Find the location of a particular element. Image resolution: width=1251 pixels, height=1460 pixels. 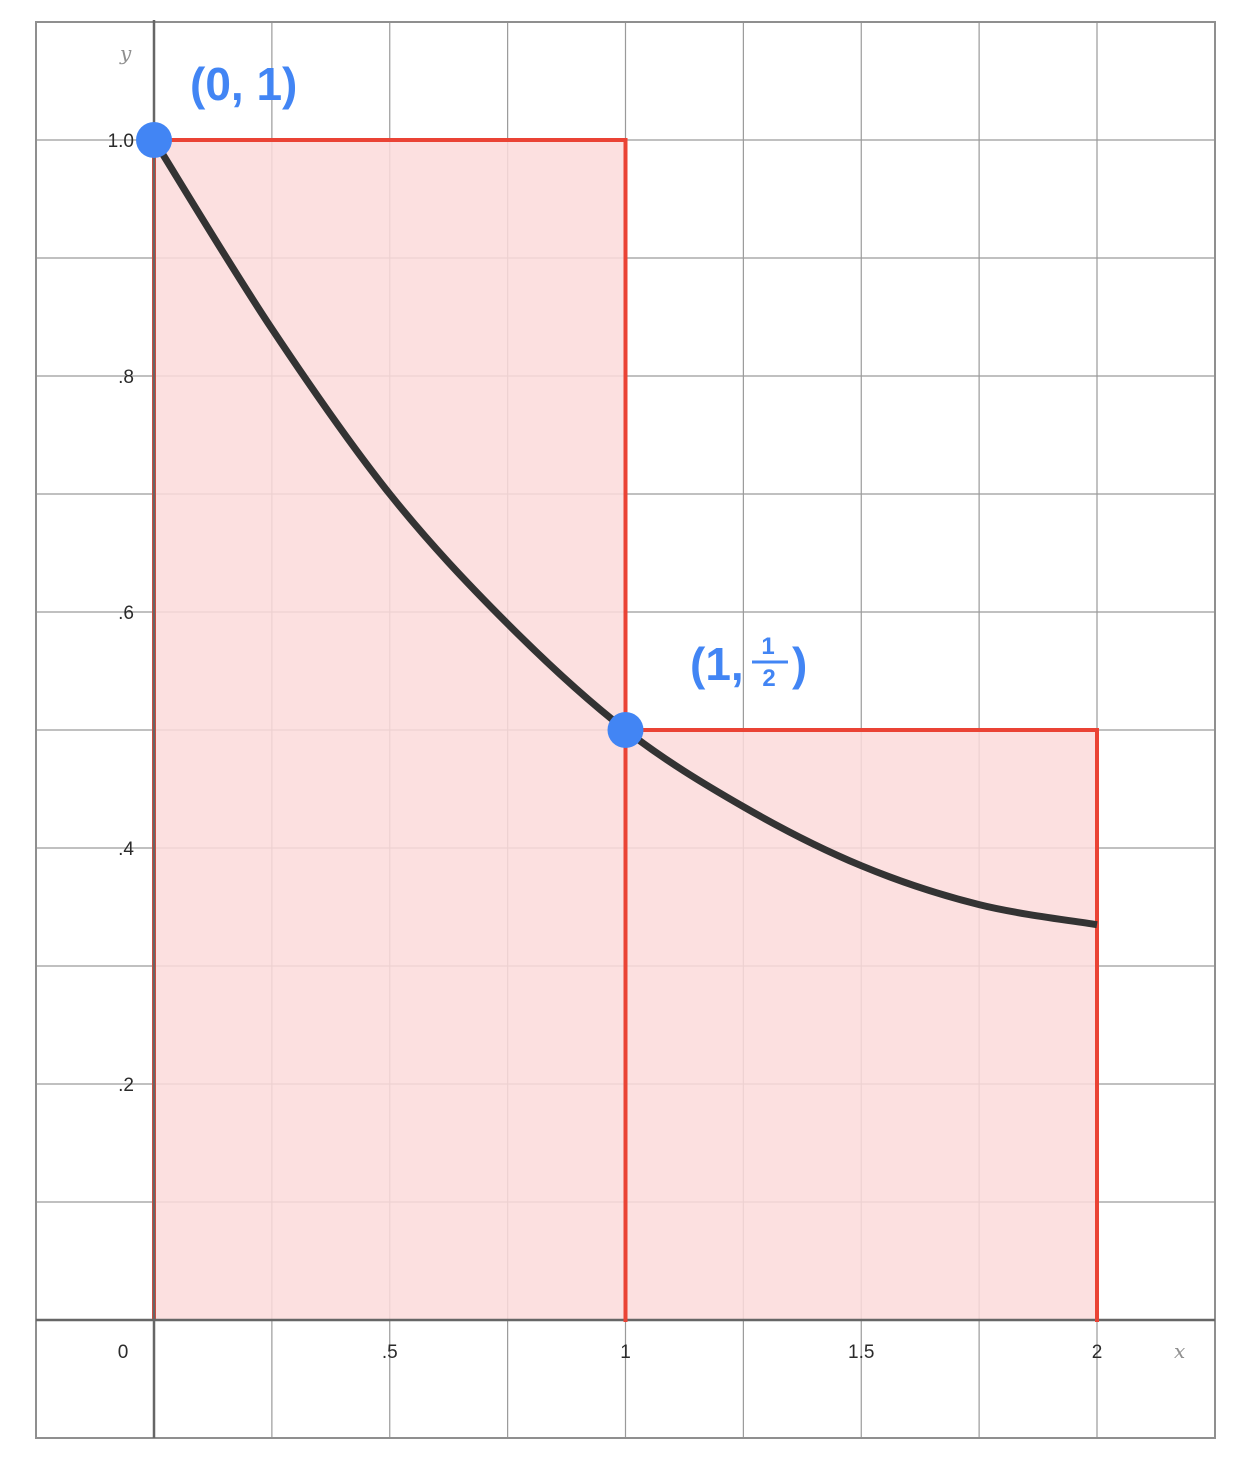

x-tick-label: 1.5 is located at coordinates (861, 1352).